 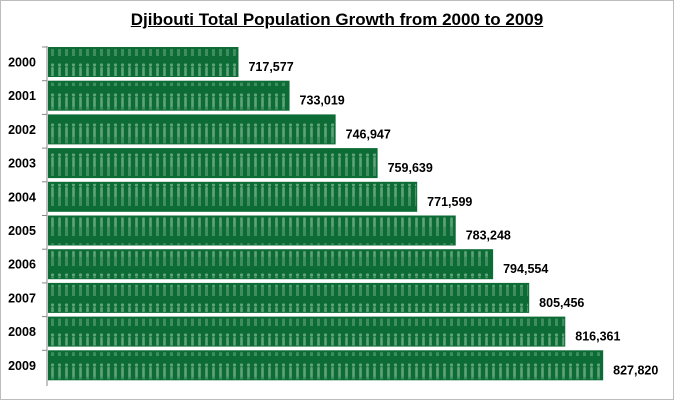 I want to click on bar-pattern-2002, so click(x=192, y=130).